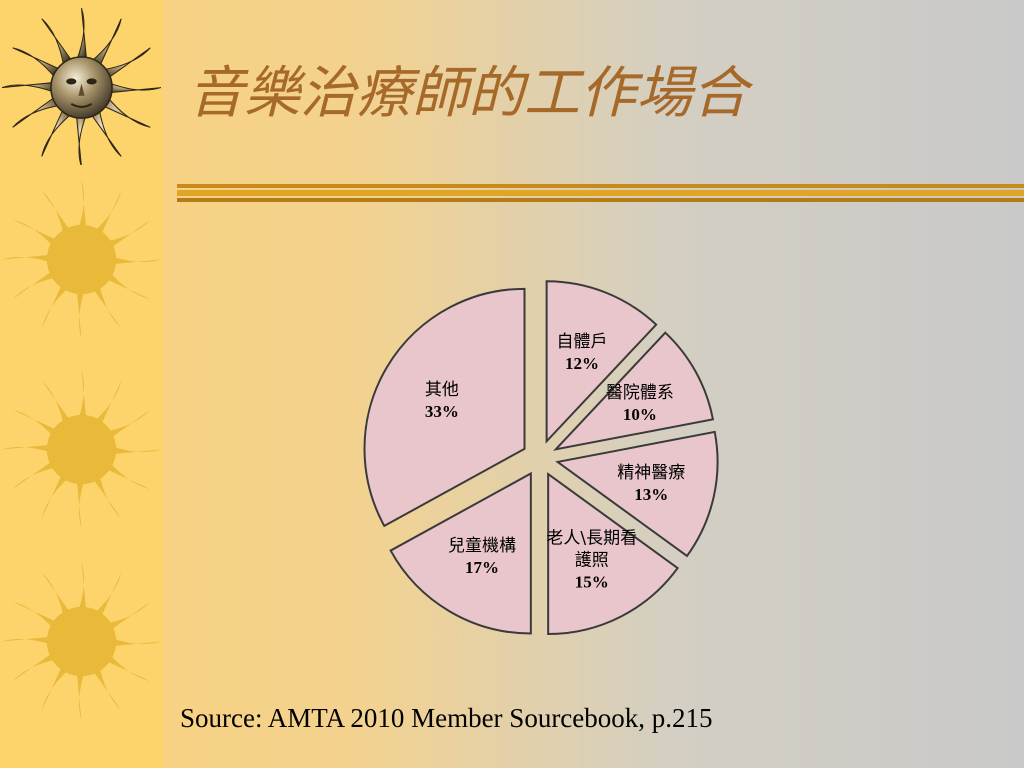  Describe the element at coordinates (600, 193) in the screenshot. I see `title-rule` at that location.